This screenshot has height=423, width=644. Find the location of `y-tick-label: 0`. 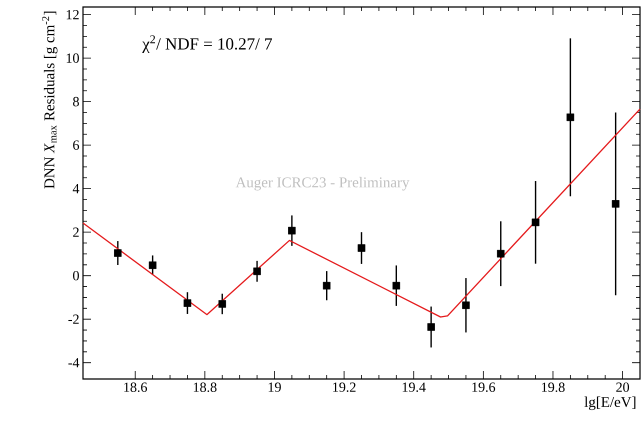

y-tick-label: 0 is located at coordinates (76, 275).